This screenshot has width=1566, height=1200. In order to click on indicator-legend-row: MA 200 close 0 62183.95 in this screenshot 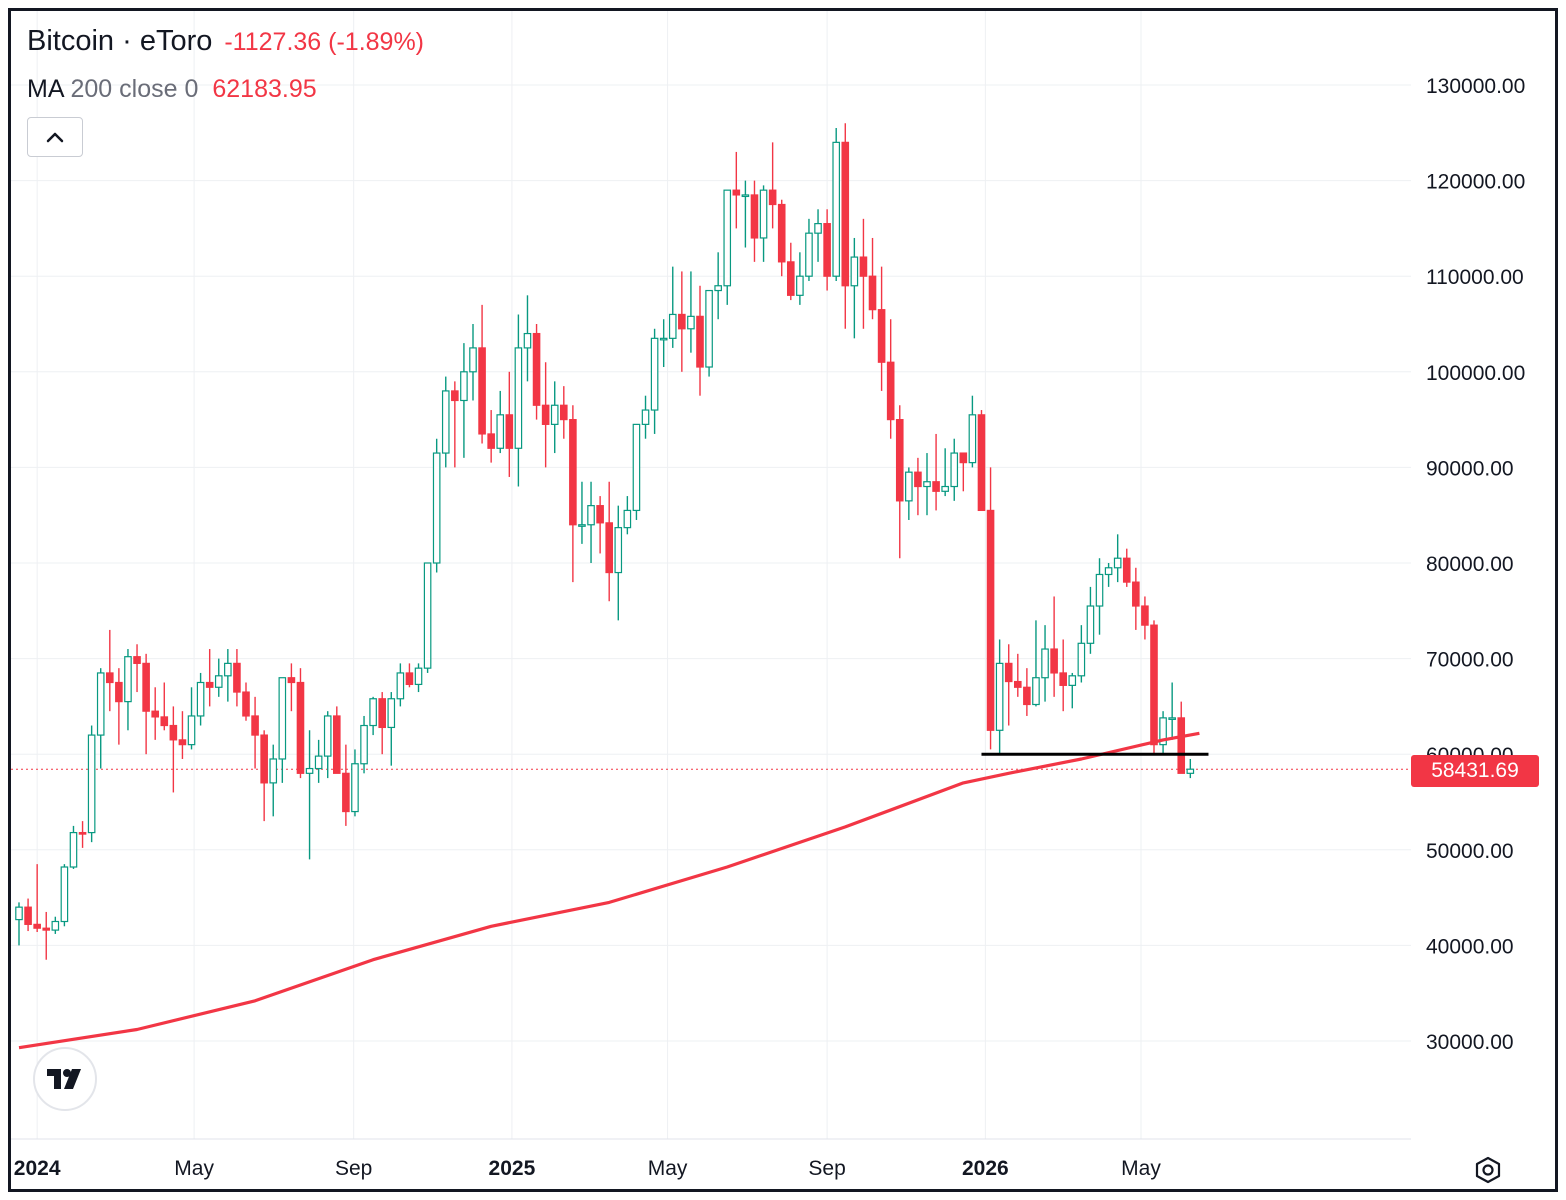, I will do `click(172, 89)`.